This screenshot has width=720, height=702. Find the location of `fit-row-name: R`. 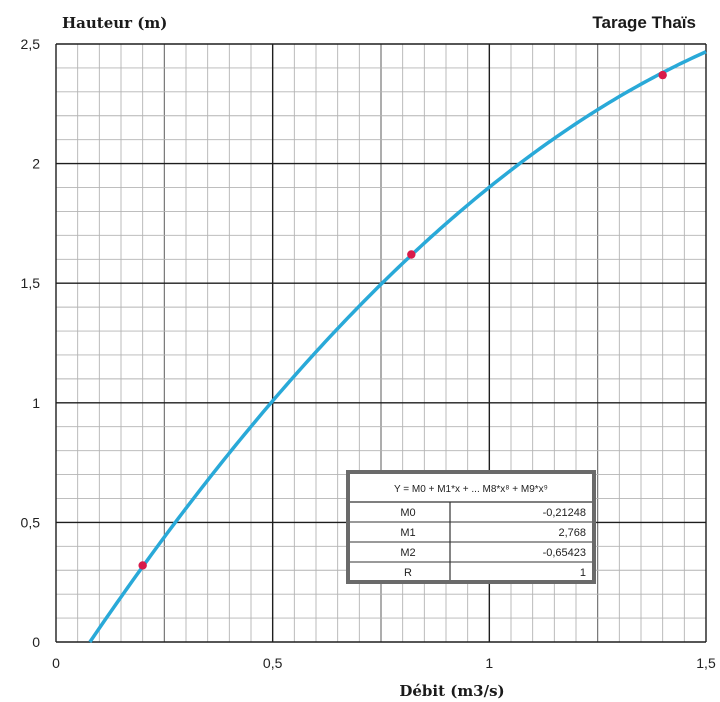

fit-row-name: R is located at coordinates (408, 573).